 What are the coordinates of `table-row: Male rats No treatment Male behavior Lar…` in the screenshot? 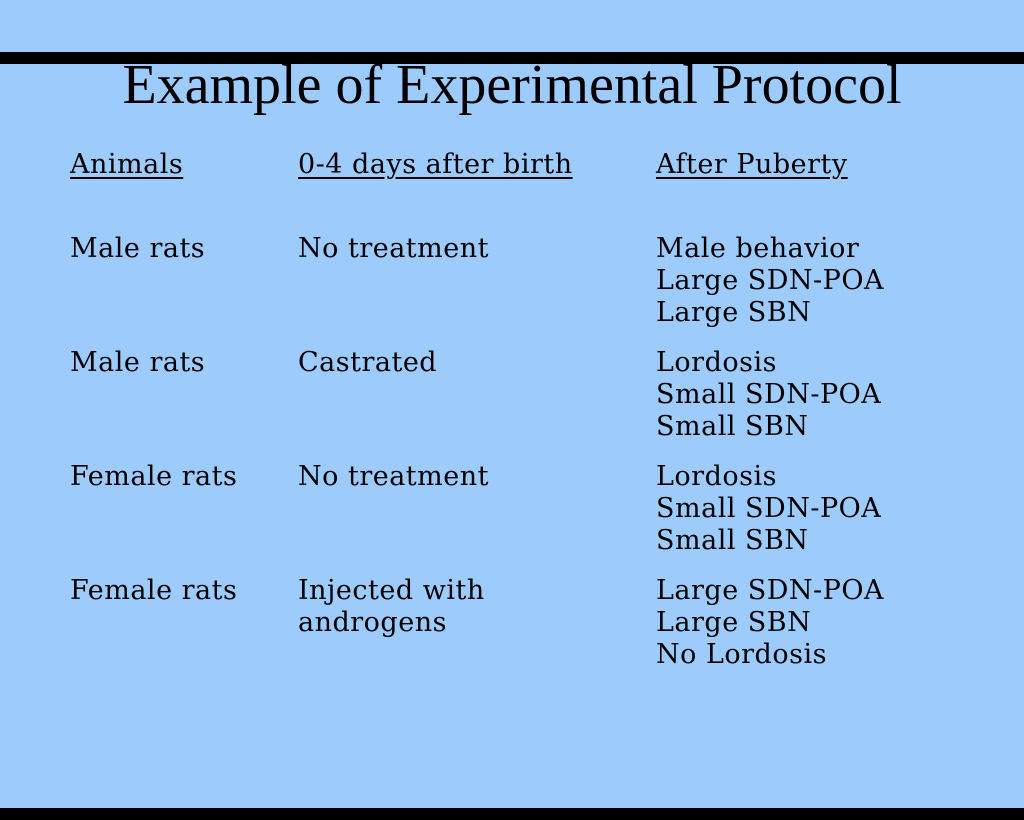 It's located at (532, 281).